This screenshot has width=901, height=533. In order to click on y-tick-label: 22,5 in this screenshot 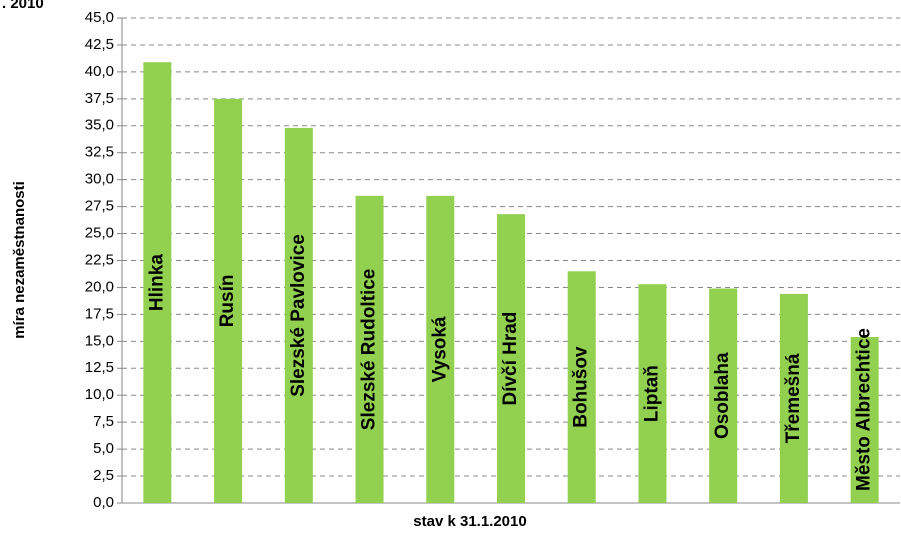, I will do `click(99, 259)`.